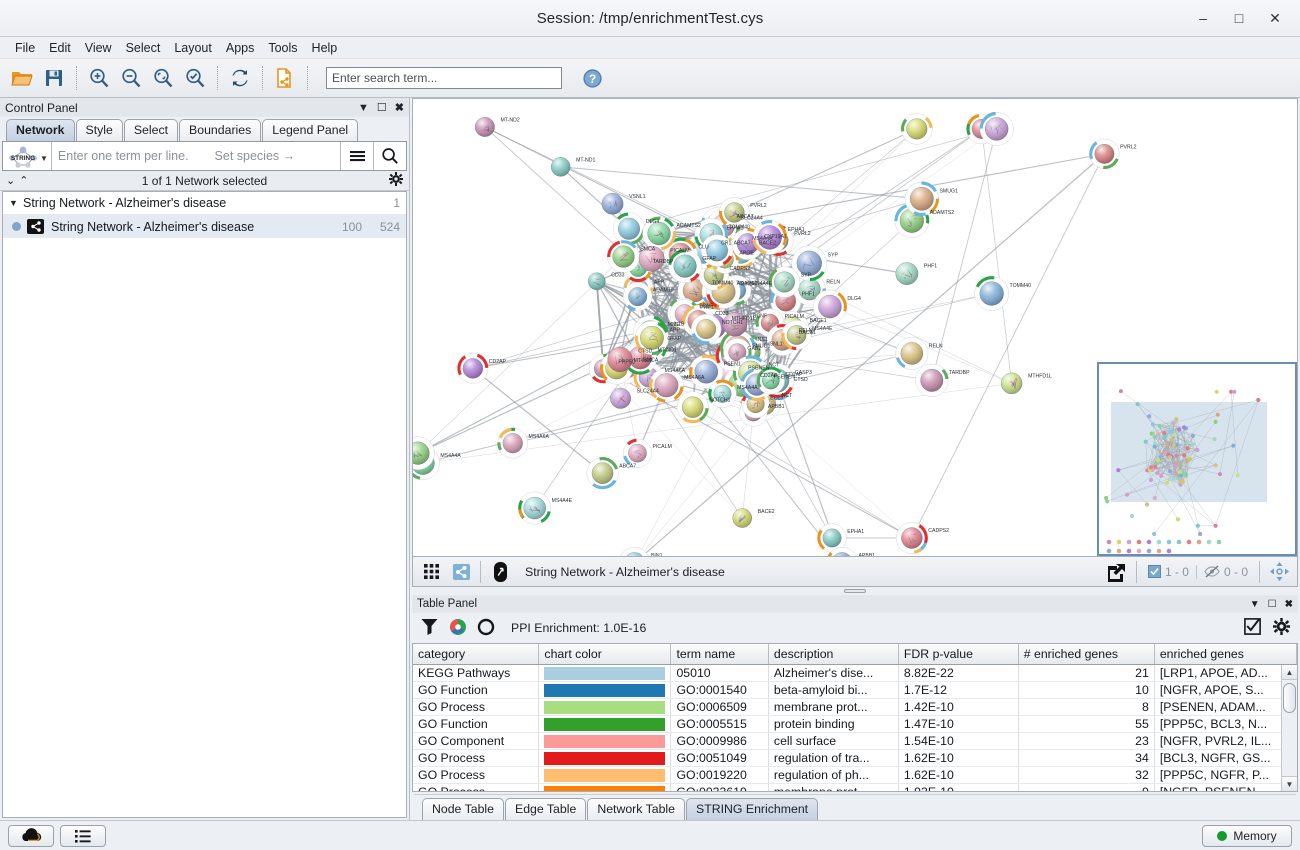  I want to click on refresh-icon, so click(240, 78).